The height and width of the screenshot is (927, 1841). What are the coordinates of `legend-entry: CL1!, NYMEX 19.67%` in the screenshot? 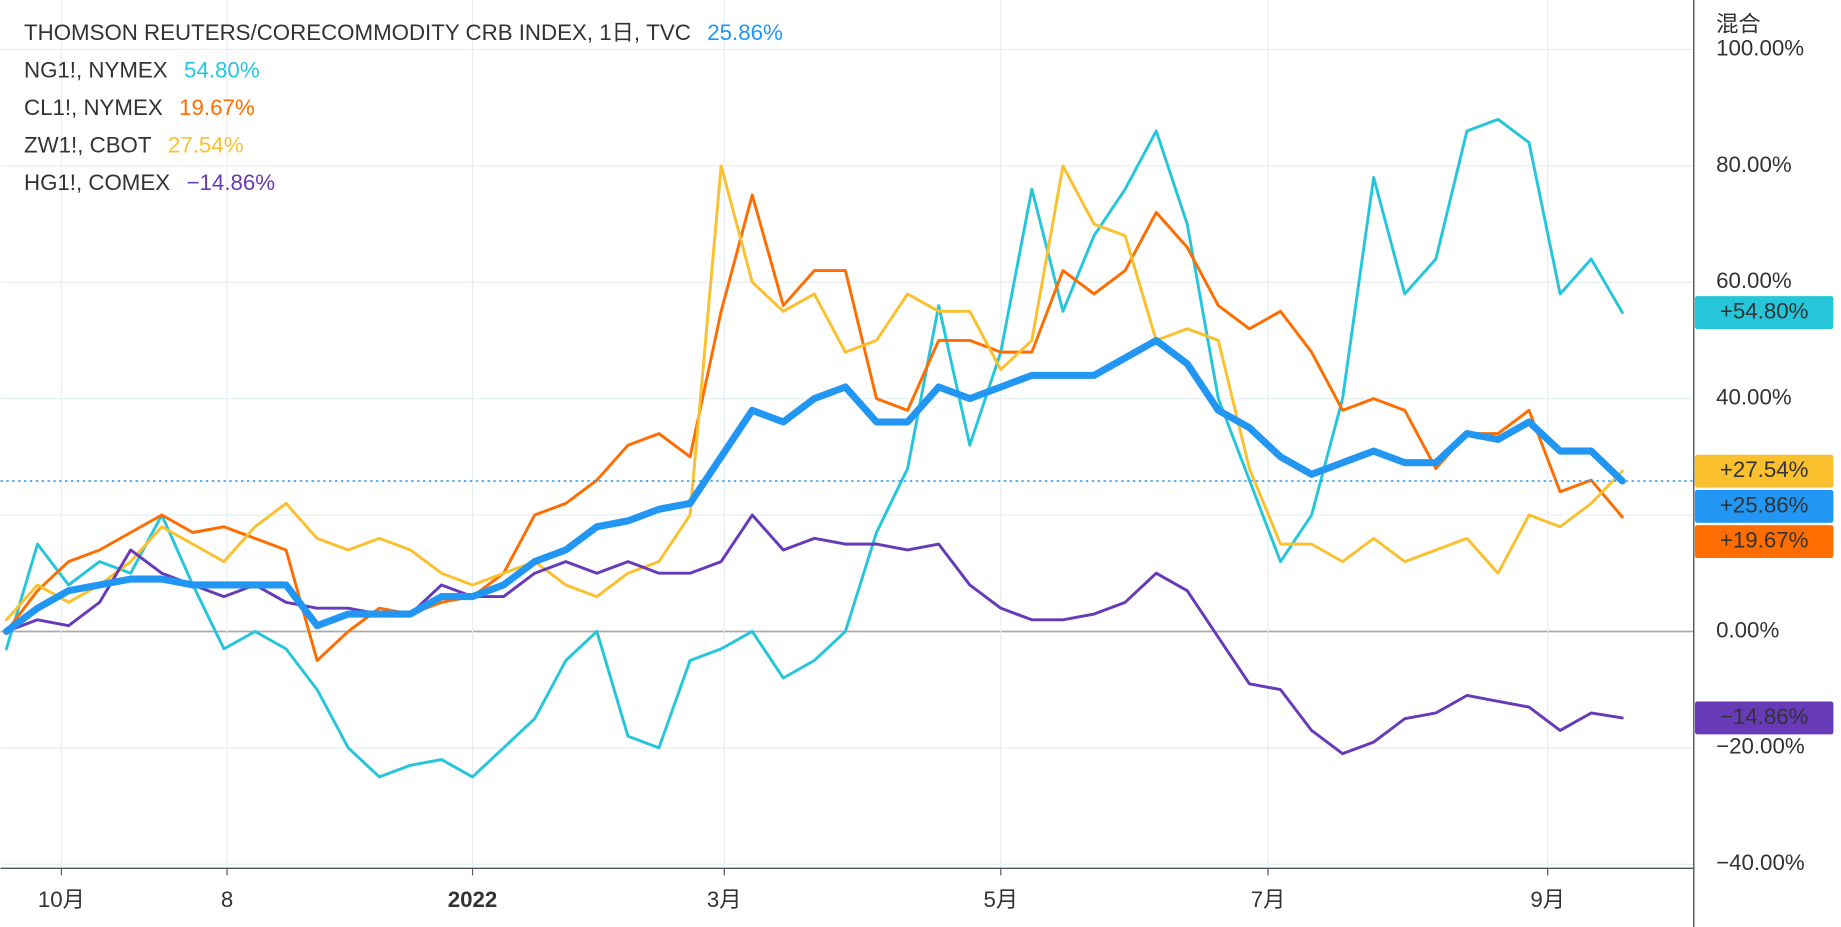 It's located at (139, 107).